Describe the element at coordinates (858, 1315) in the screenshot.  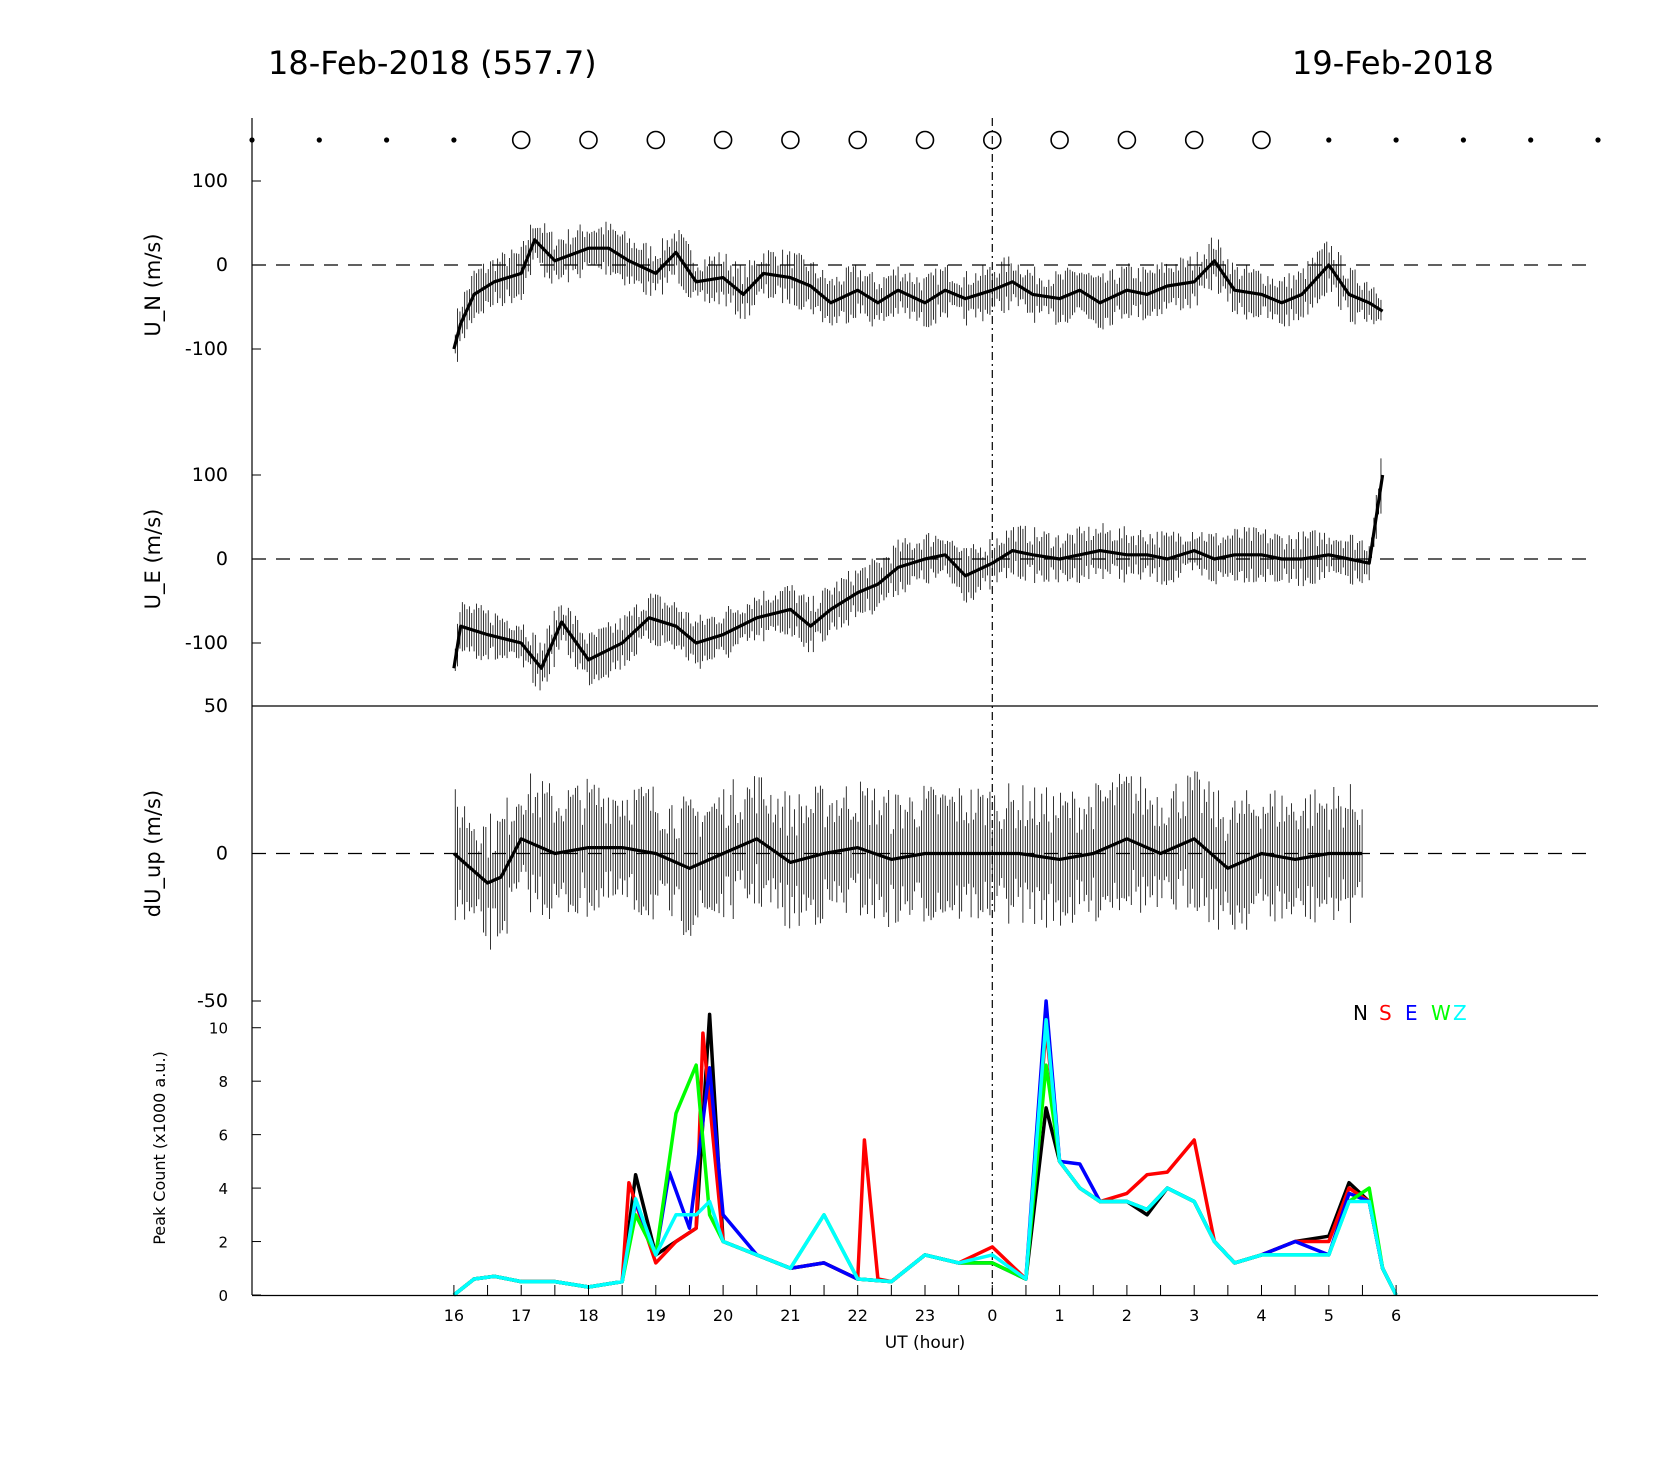
I see `x-tick-label: 22` at that location.